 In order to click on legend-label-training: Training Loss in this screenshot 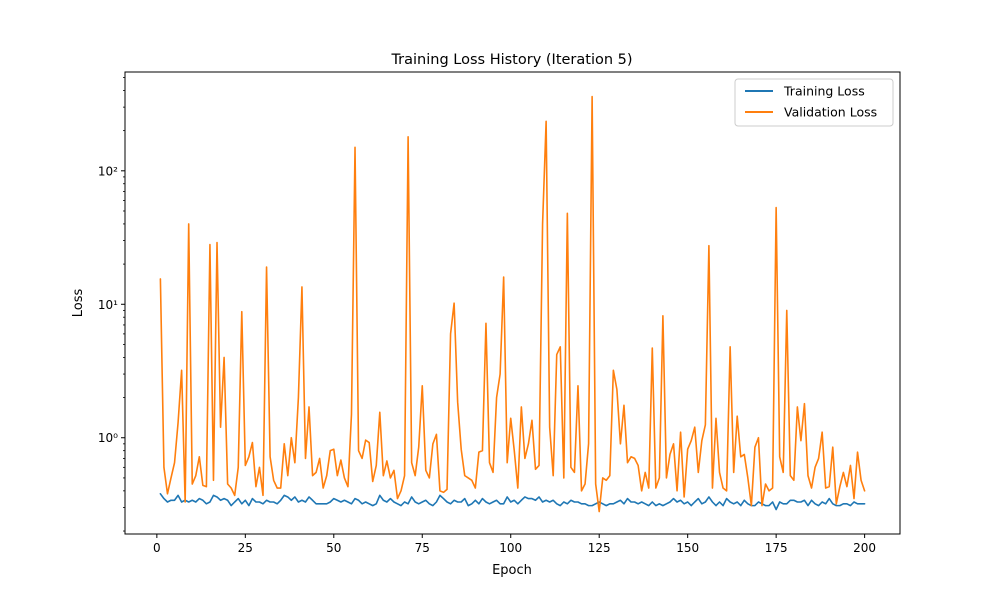, I will do `click(824, 91)`.